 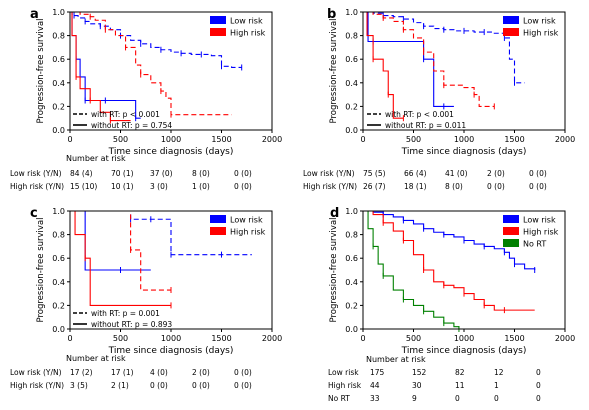 I want to click on risk-table-row-label: No RT, so click(x=339, y=398).